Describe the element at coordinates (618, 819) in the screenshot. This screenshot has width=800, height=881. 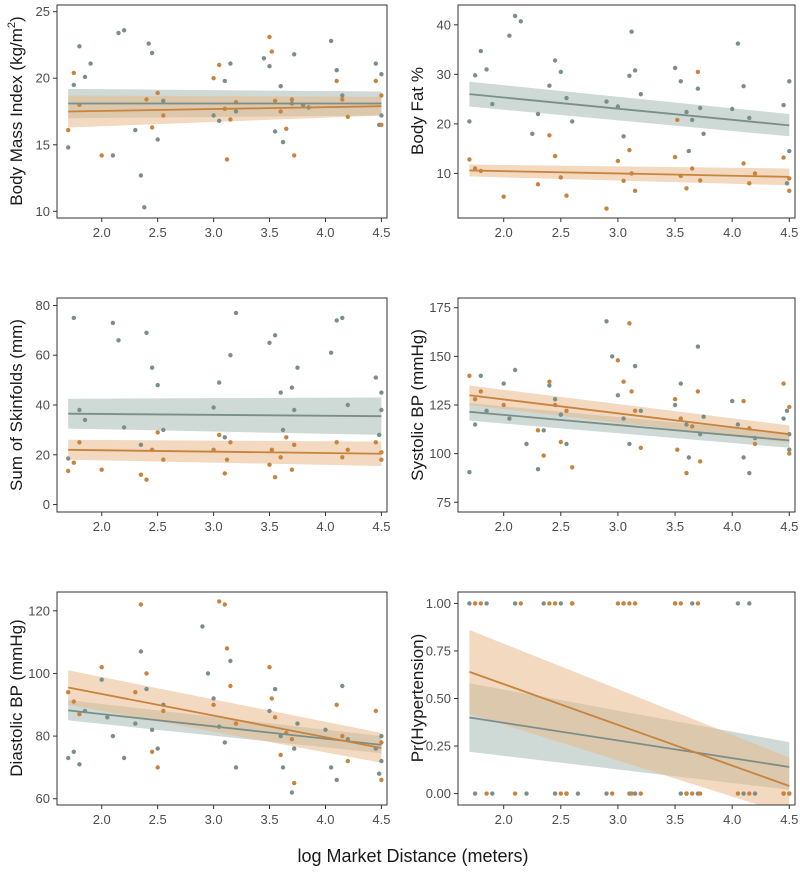
I see `x-tick-label: 3.0` at that location.